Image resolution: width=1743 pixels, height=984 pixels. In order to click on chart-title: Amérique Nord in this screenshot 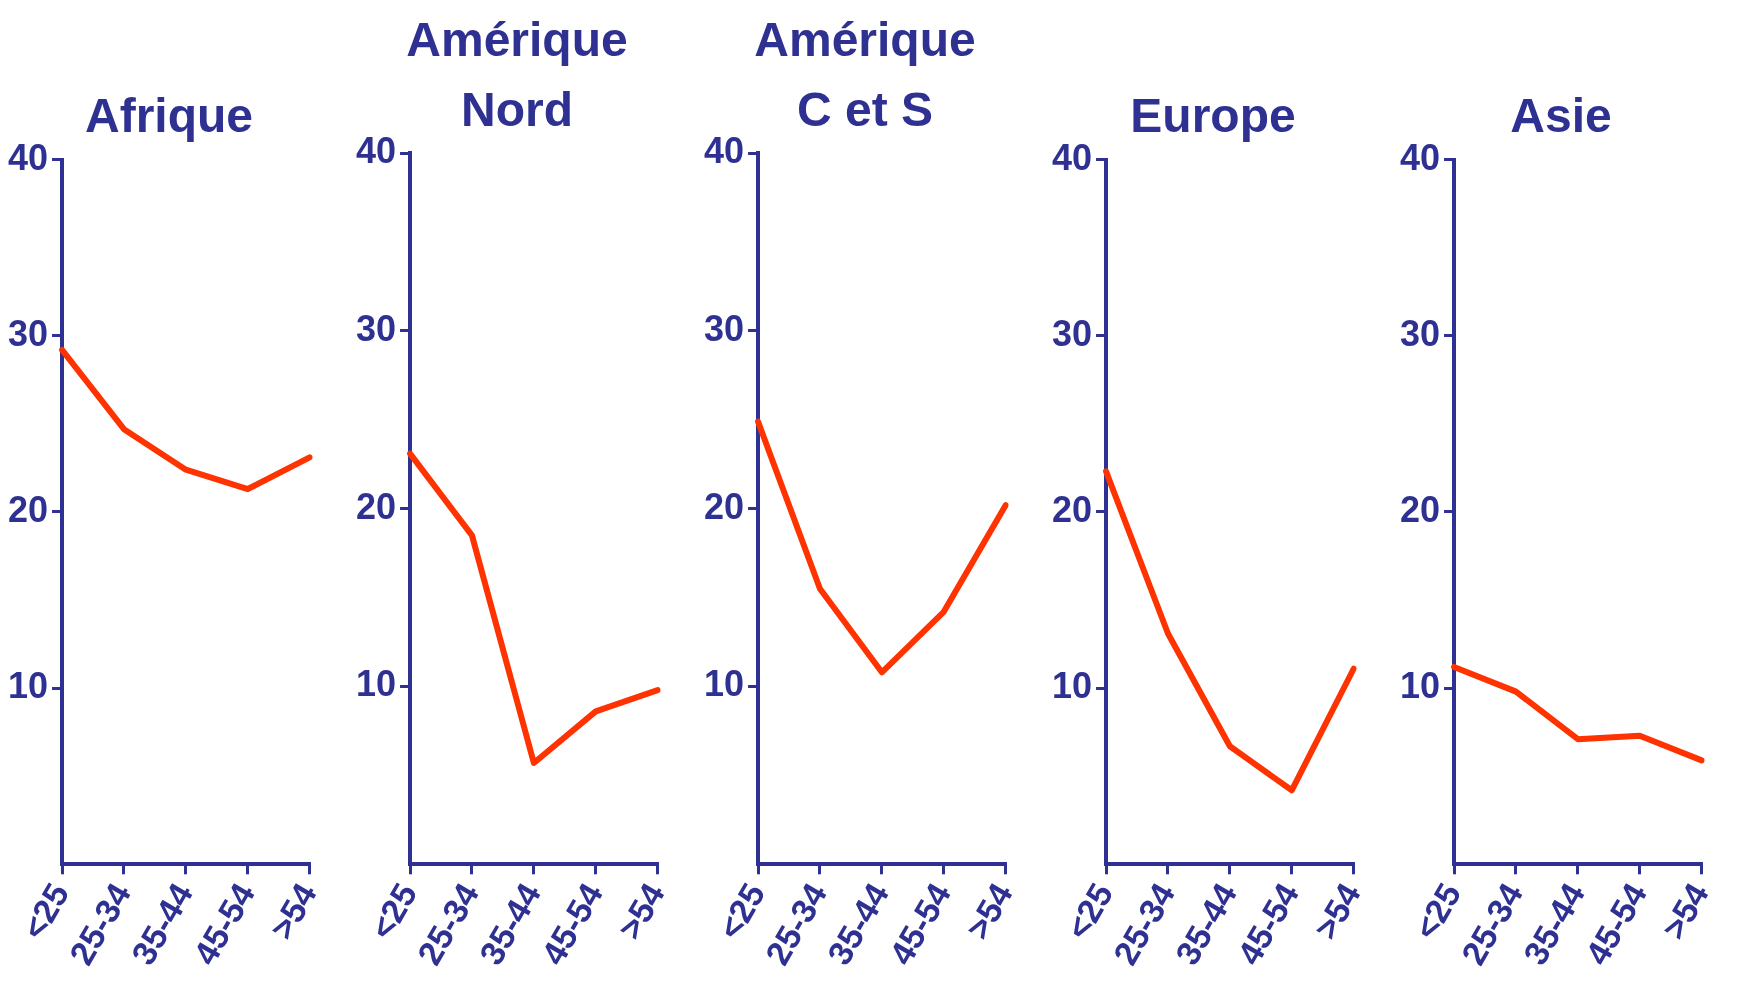, I will do `click(517, 74)`.